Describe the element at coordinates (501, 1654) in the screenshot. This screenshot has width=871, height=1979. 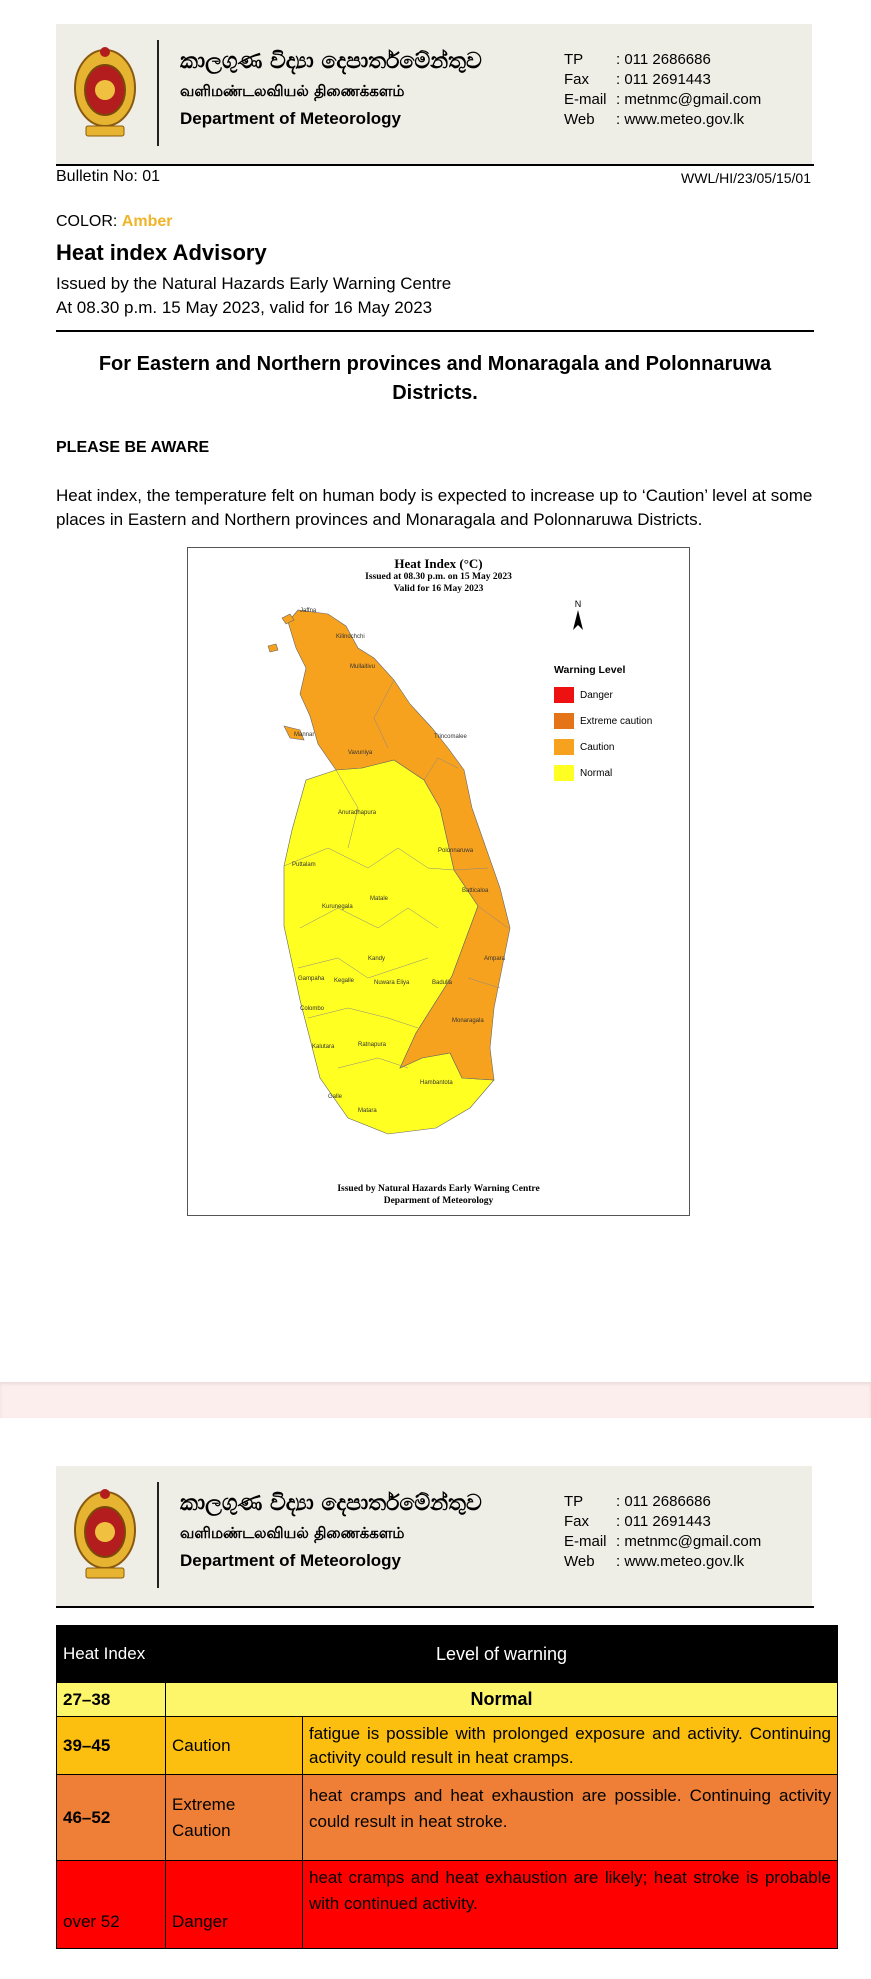
I see `header-level-of-warning: Level of warning` at that location.